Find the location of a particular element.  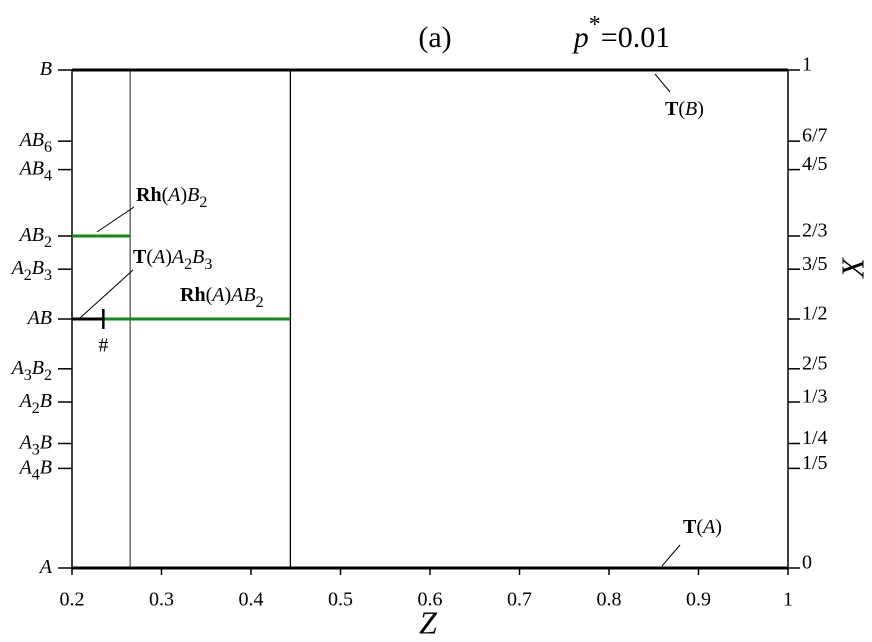

line-label: T(A) is located at coordinates (702, 527).